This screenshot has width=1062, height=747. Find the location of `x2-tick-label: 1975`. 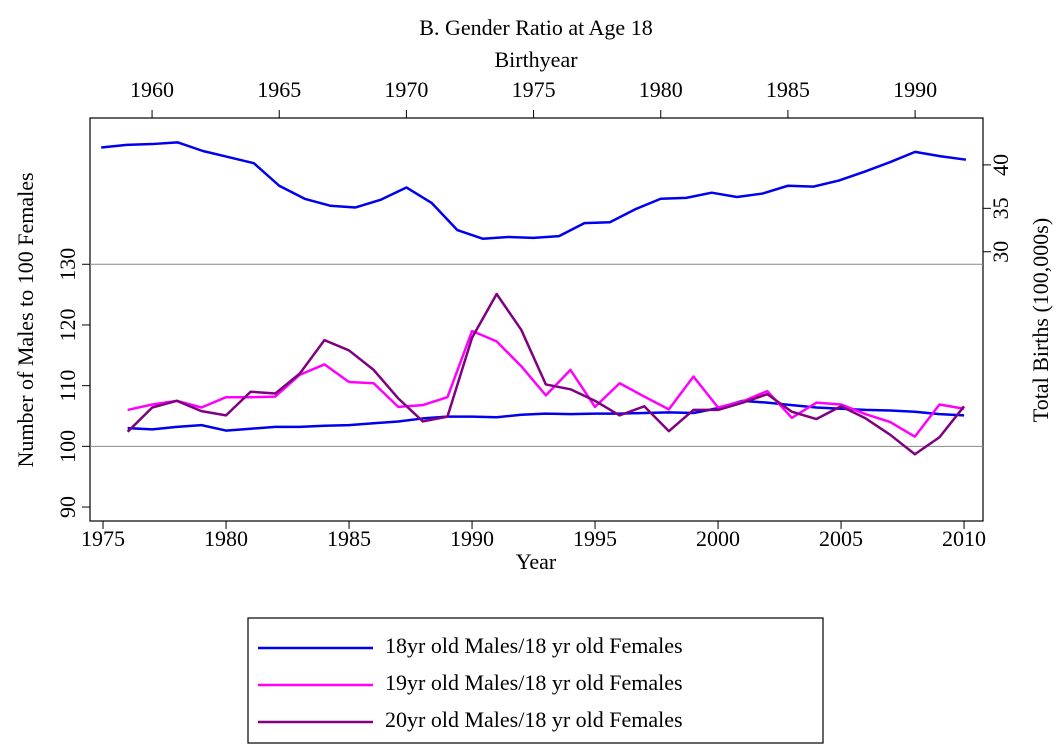

x2-tick-label: 1975 is located at coordinates (534, 89).